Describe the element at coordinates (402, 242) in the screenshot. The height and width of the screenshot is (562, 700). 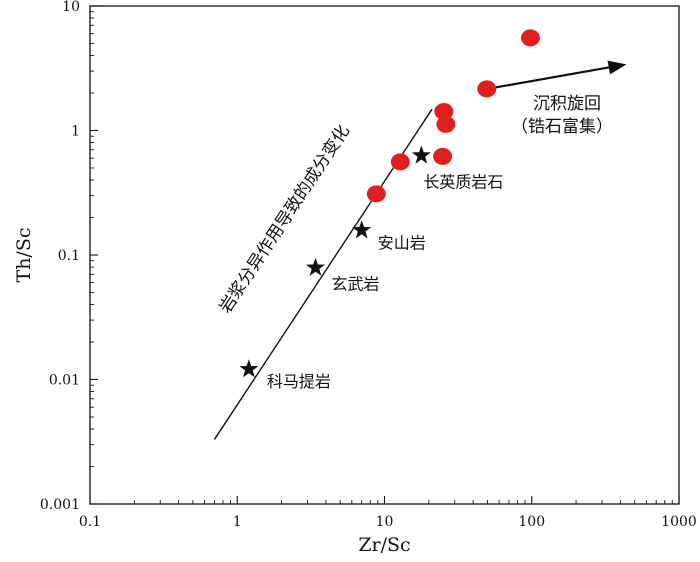
I see `star-point-label: 安山岩` at that location.